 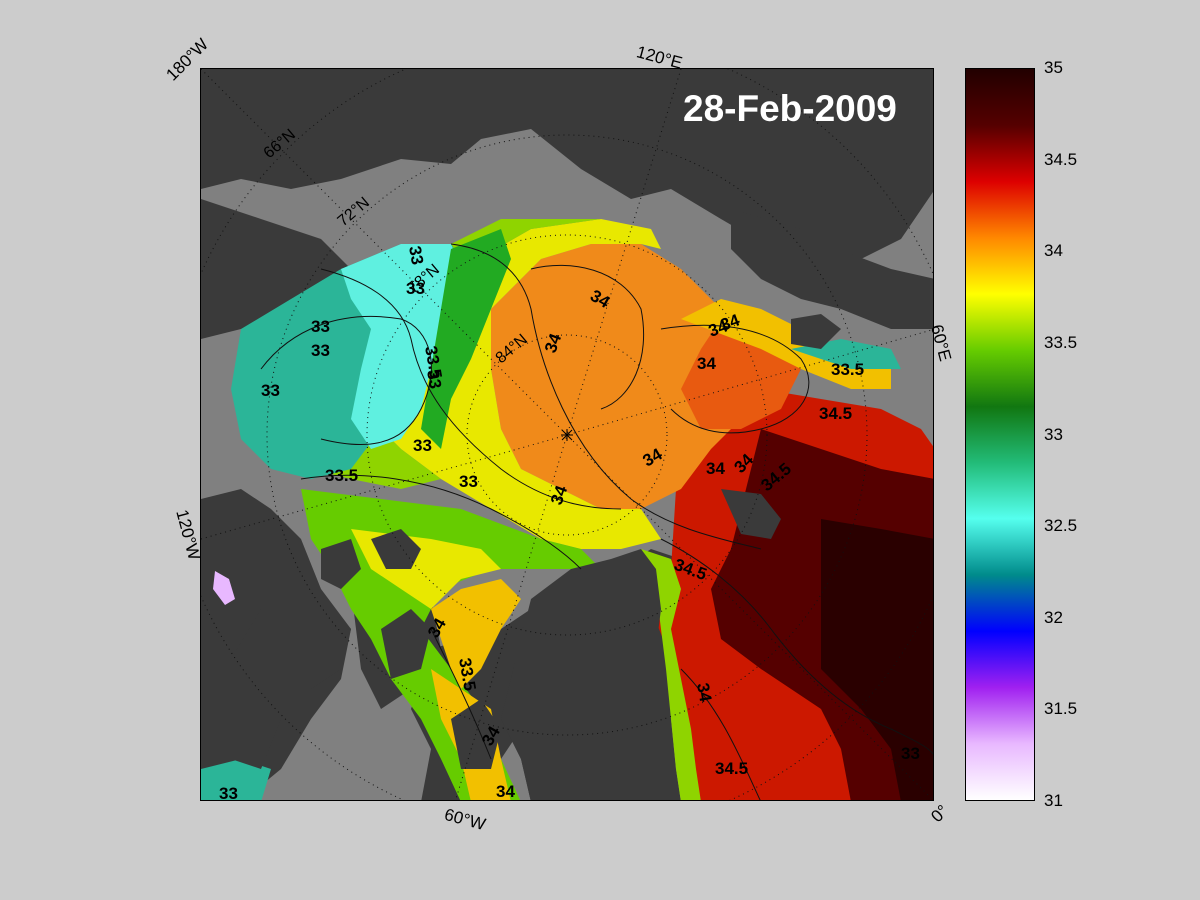 I want to click on lat-label-72n: 72°N, so click(x=354, y=212).